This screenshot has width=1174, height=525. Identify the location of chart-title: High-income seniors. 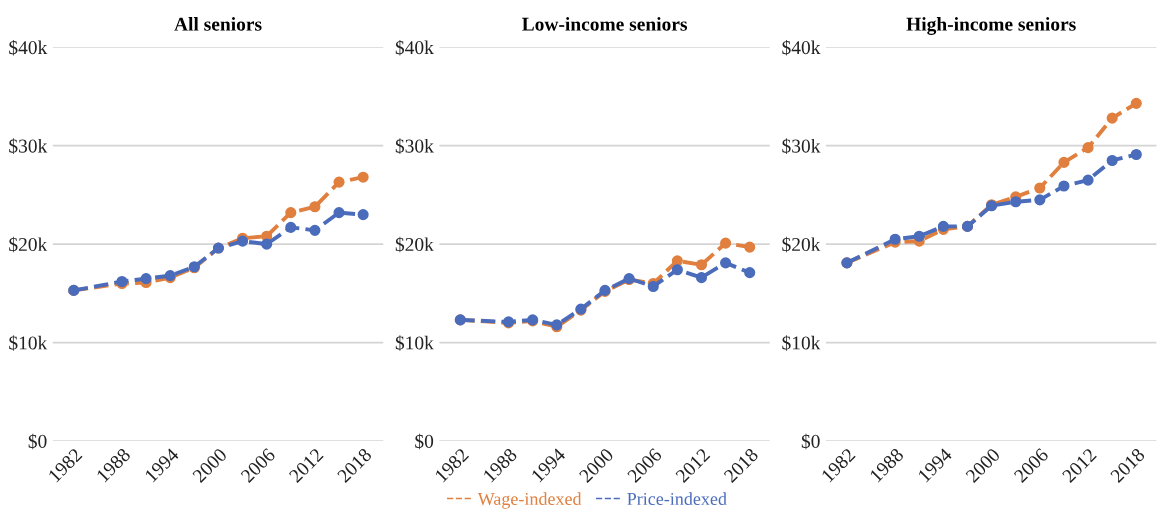
(991, 26).